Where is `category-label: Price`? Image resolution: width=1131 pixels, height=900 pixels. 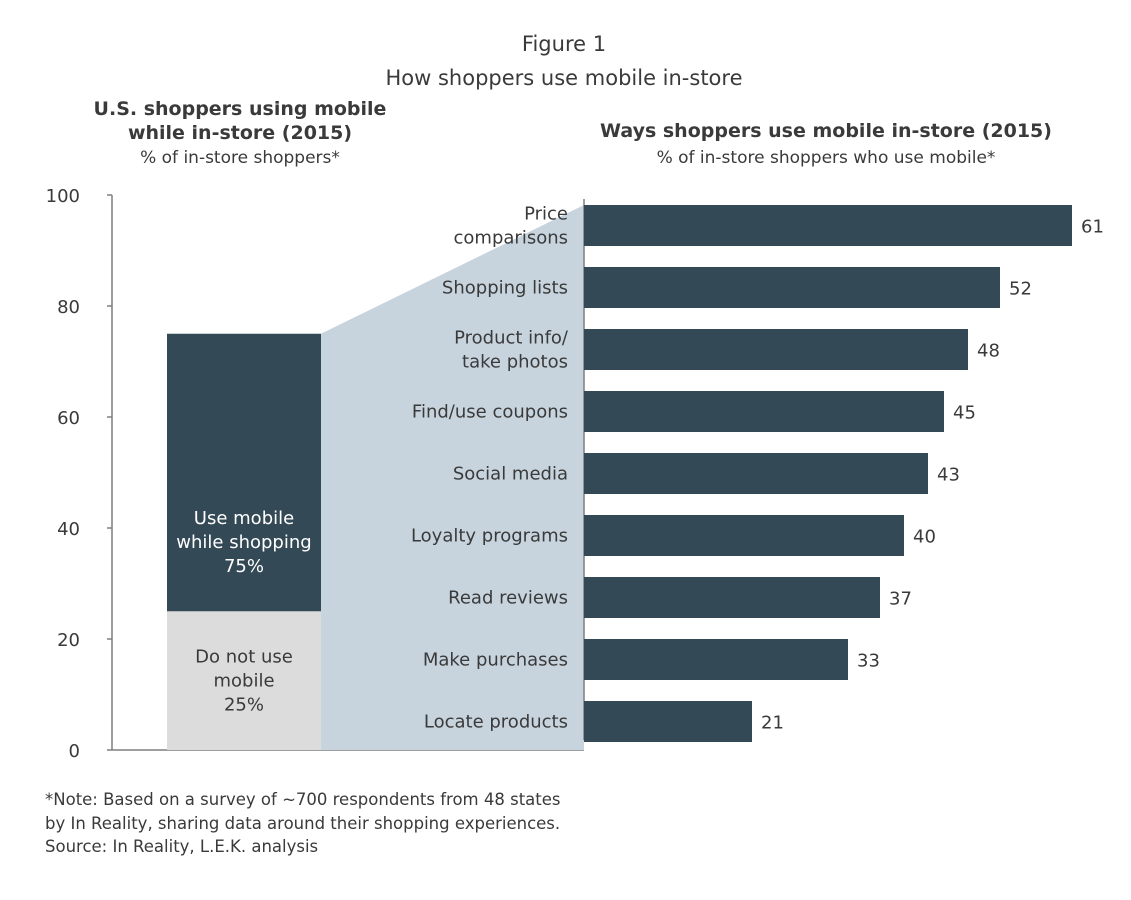
category-label: Price is located at coordinates (546, 214).